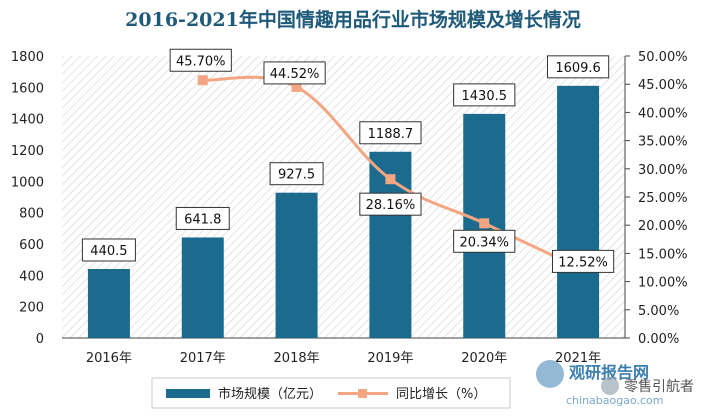 The height and width of the screenshot is (419, 706). I want to click on x-tick-label: 2017年, so click(203, 358).